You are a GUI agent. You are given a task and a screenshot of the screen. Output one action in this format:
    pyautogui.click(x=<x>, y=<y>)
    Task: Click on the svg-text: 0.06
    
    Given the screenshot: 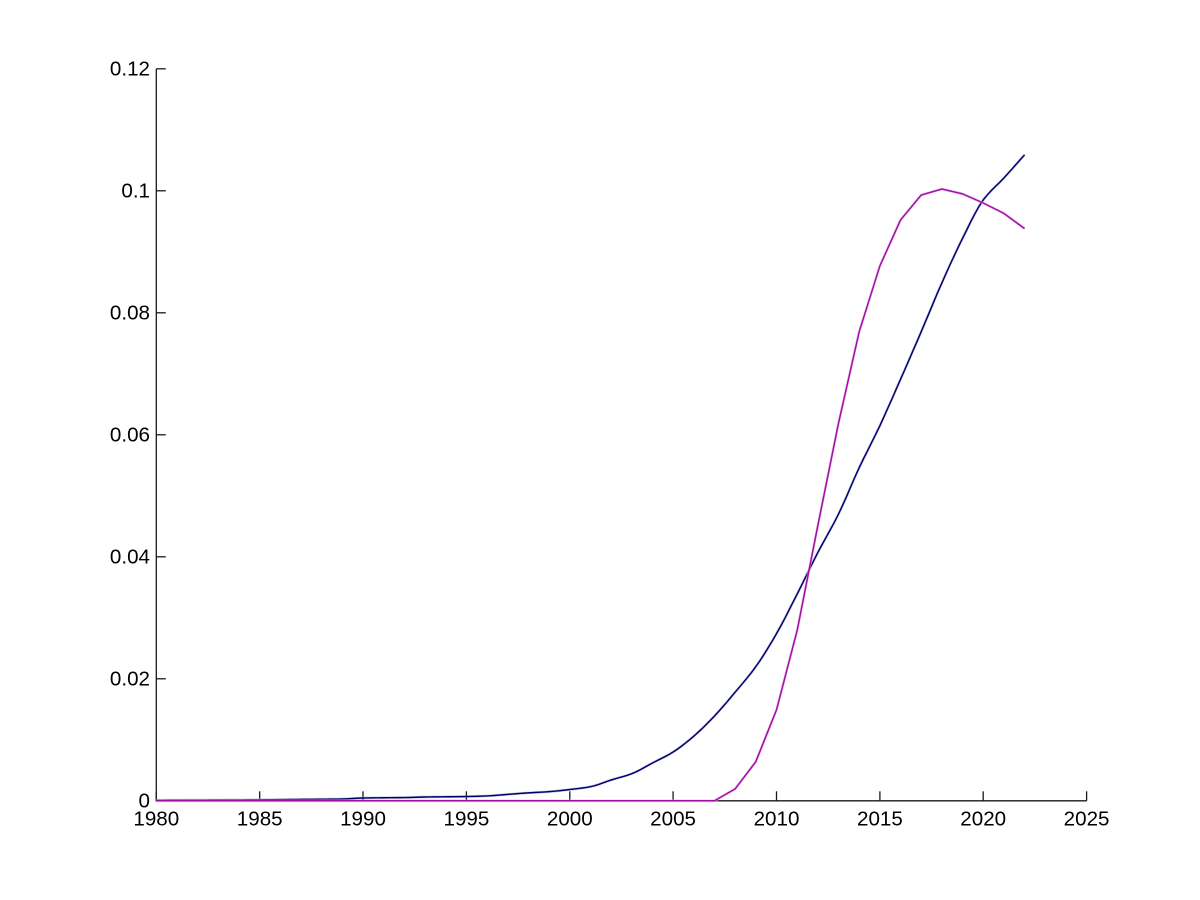 What is the action you would take?
    pyautogui.click(x=130, y=435)
    